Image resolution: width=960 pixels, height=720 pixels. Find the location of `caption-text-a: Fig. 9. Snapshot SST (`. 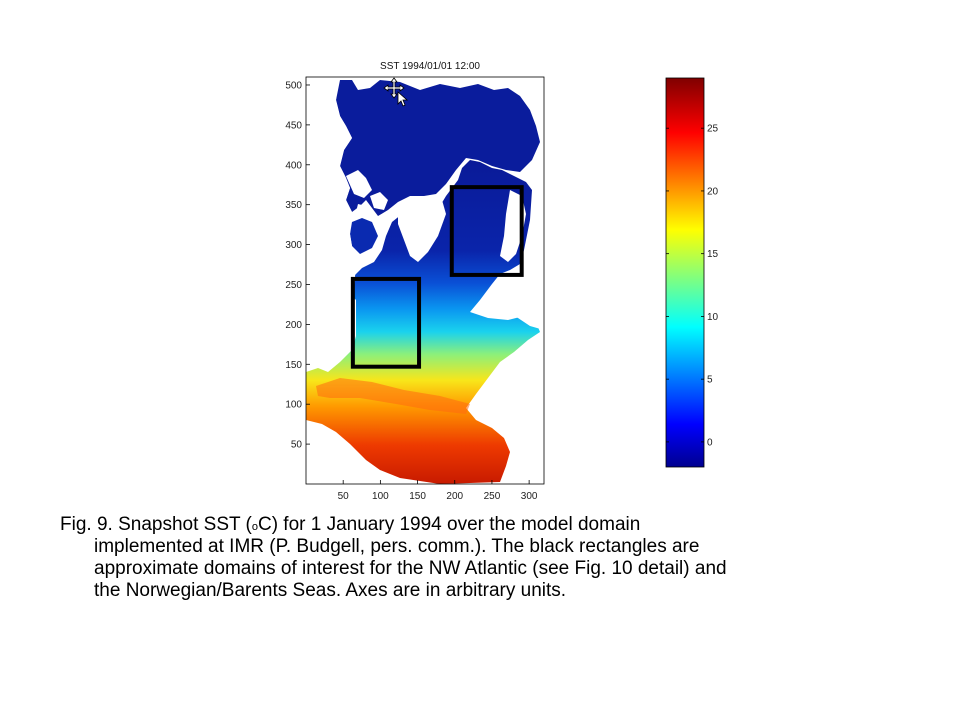

caption-text-a: Fig. 9. Snapshot SST ( is located at coordinates (156, 524).